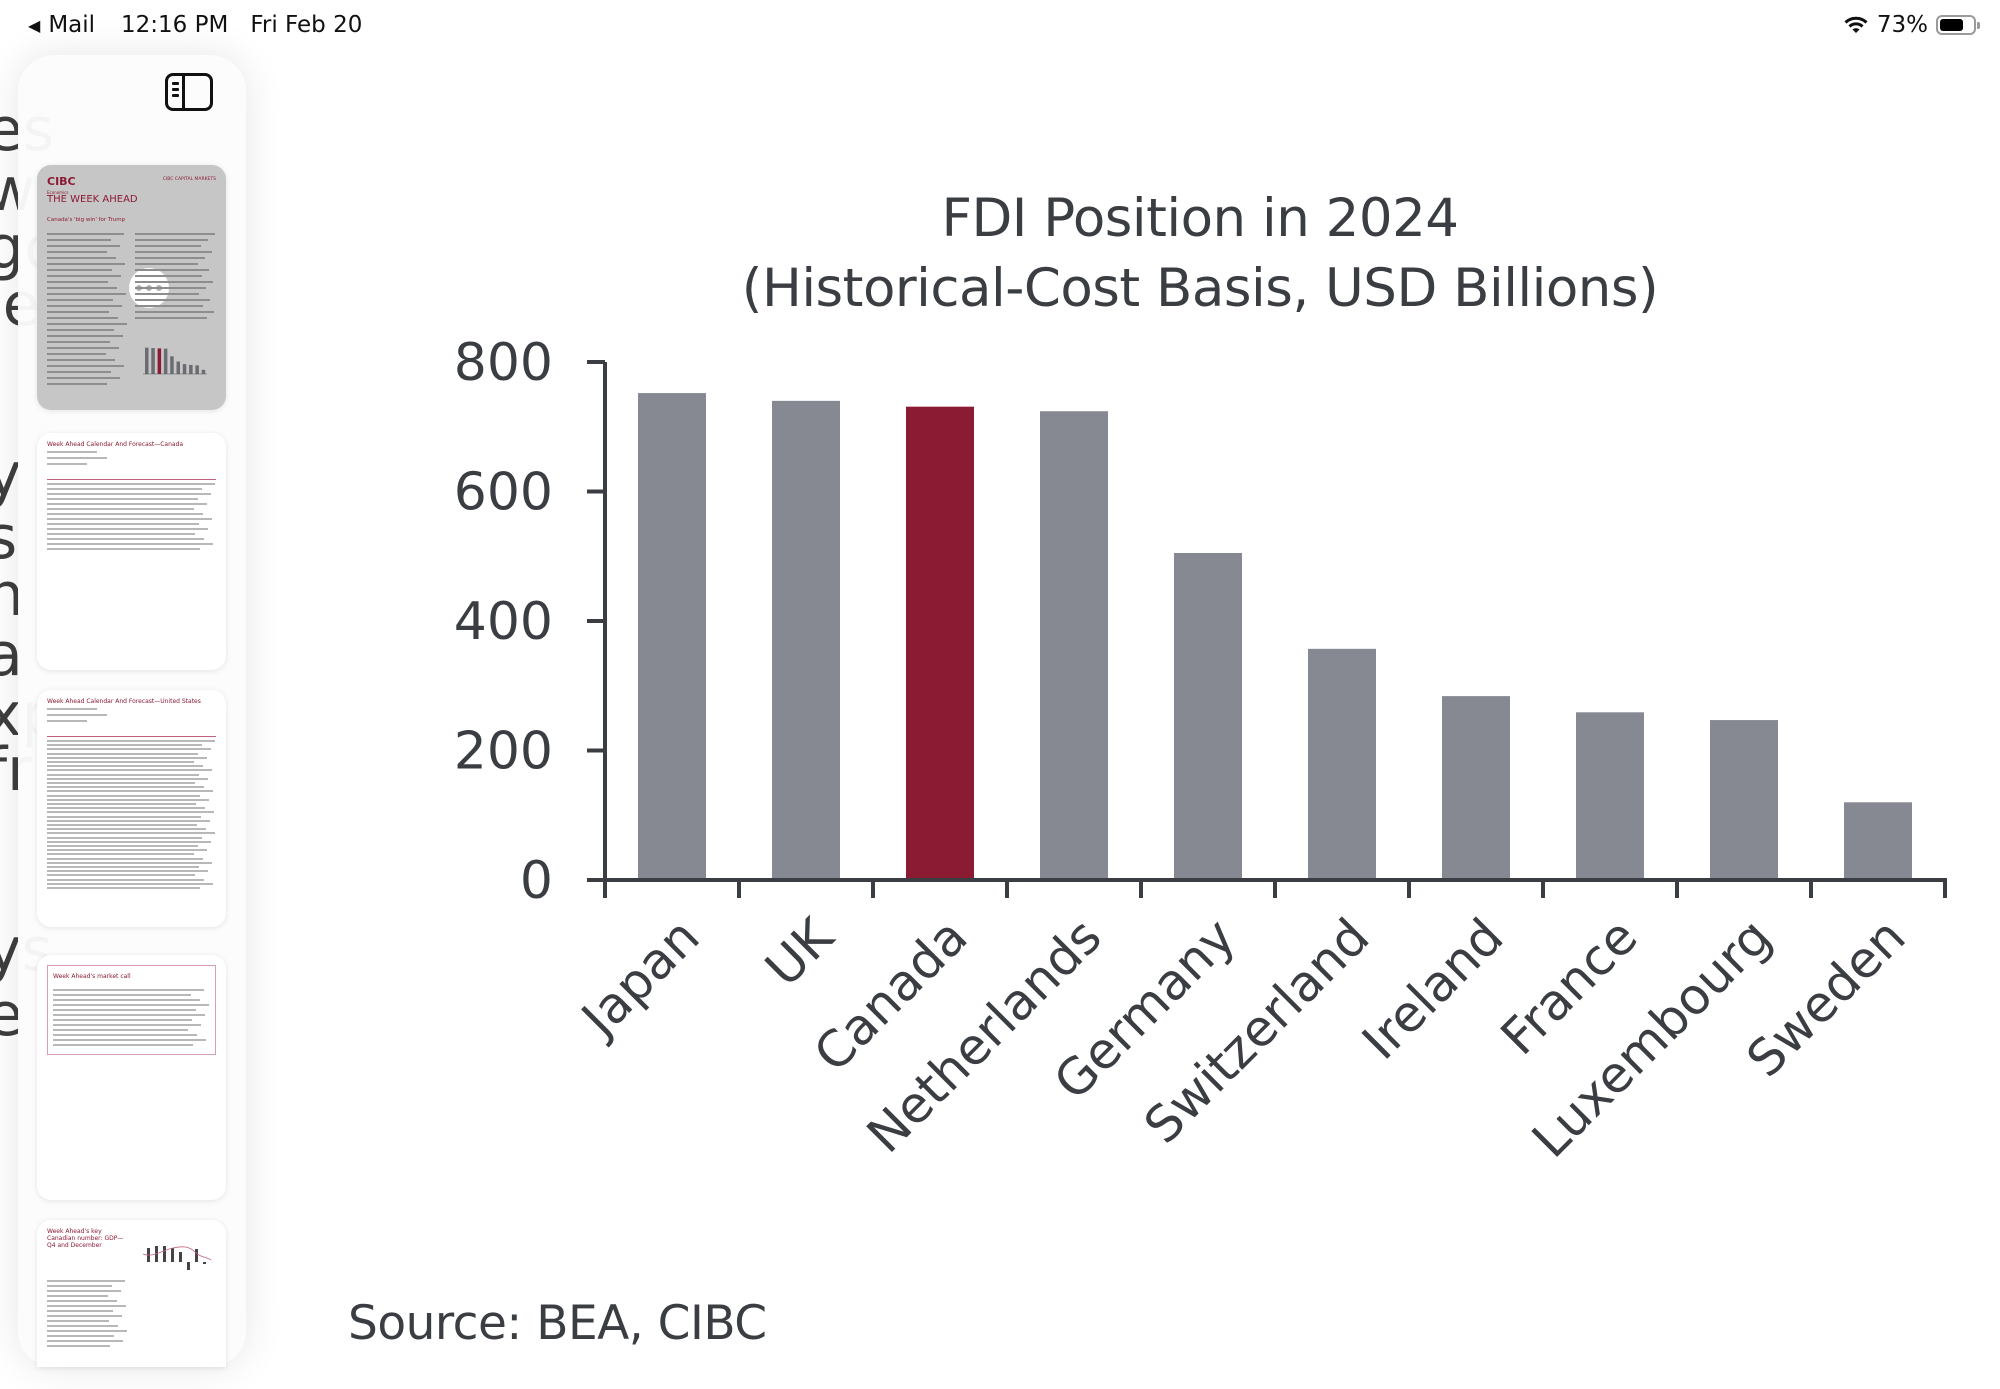 This screenshot has height=1389, width=2000. I want to click on thumbnail-title: Week Ahead Calendar And Forecast—Canada, so click(115, 444).